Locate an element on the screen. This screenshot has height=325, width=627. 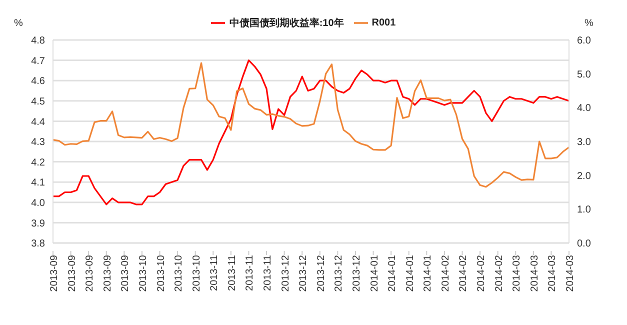
y-tick-label: 4.7 is located at coordinates (38, 61).